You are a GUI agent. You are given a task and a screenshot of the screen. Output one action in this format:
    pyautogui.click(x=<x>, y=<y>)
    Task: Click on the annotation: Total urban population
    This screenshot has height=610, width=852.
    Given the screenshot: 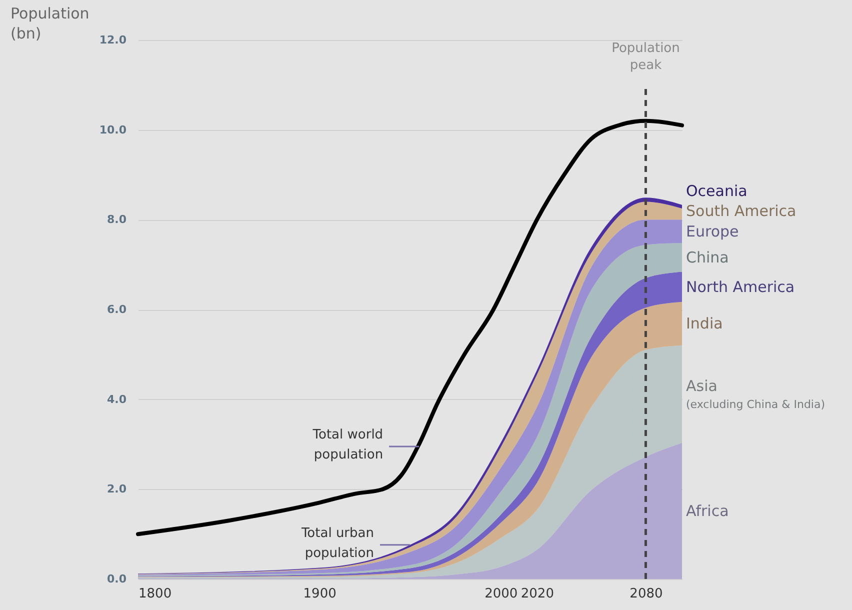 What is the action you would take?
    pyautogui.click(x=337, y=543)
    